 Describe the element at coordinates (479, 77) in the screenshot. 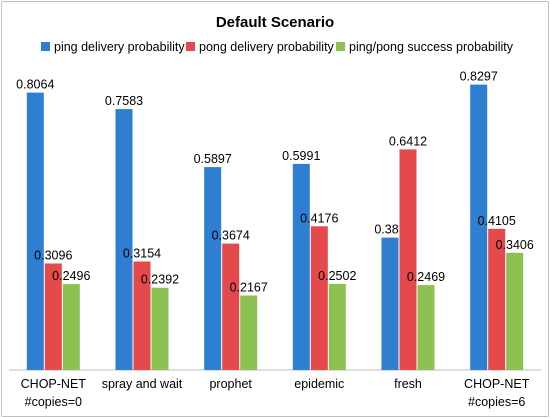

I see `data-label-series-1-category-6: 0.8297` at that location.